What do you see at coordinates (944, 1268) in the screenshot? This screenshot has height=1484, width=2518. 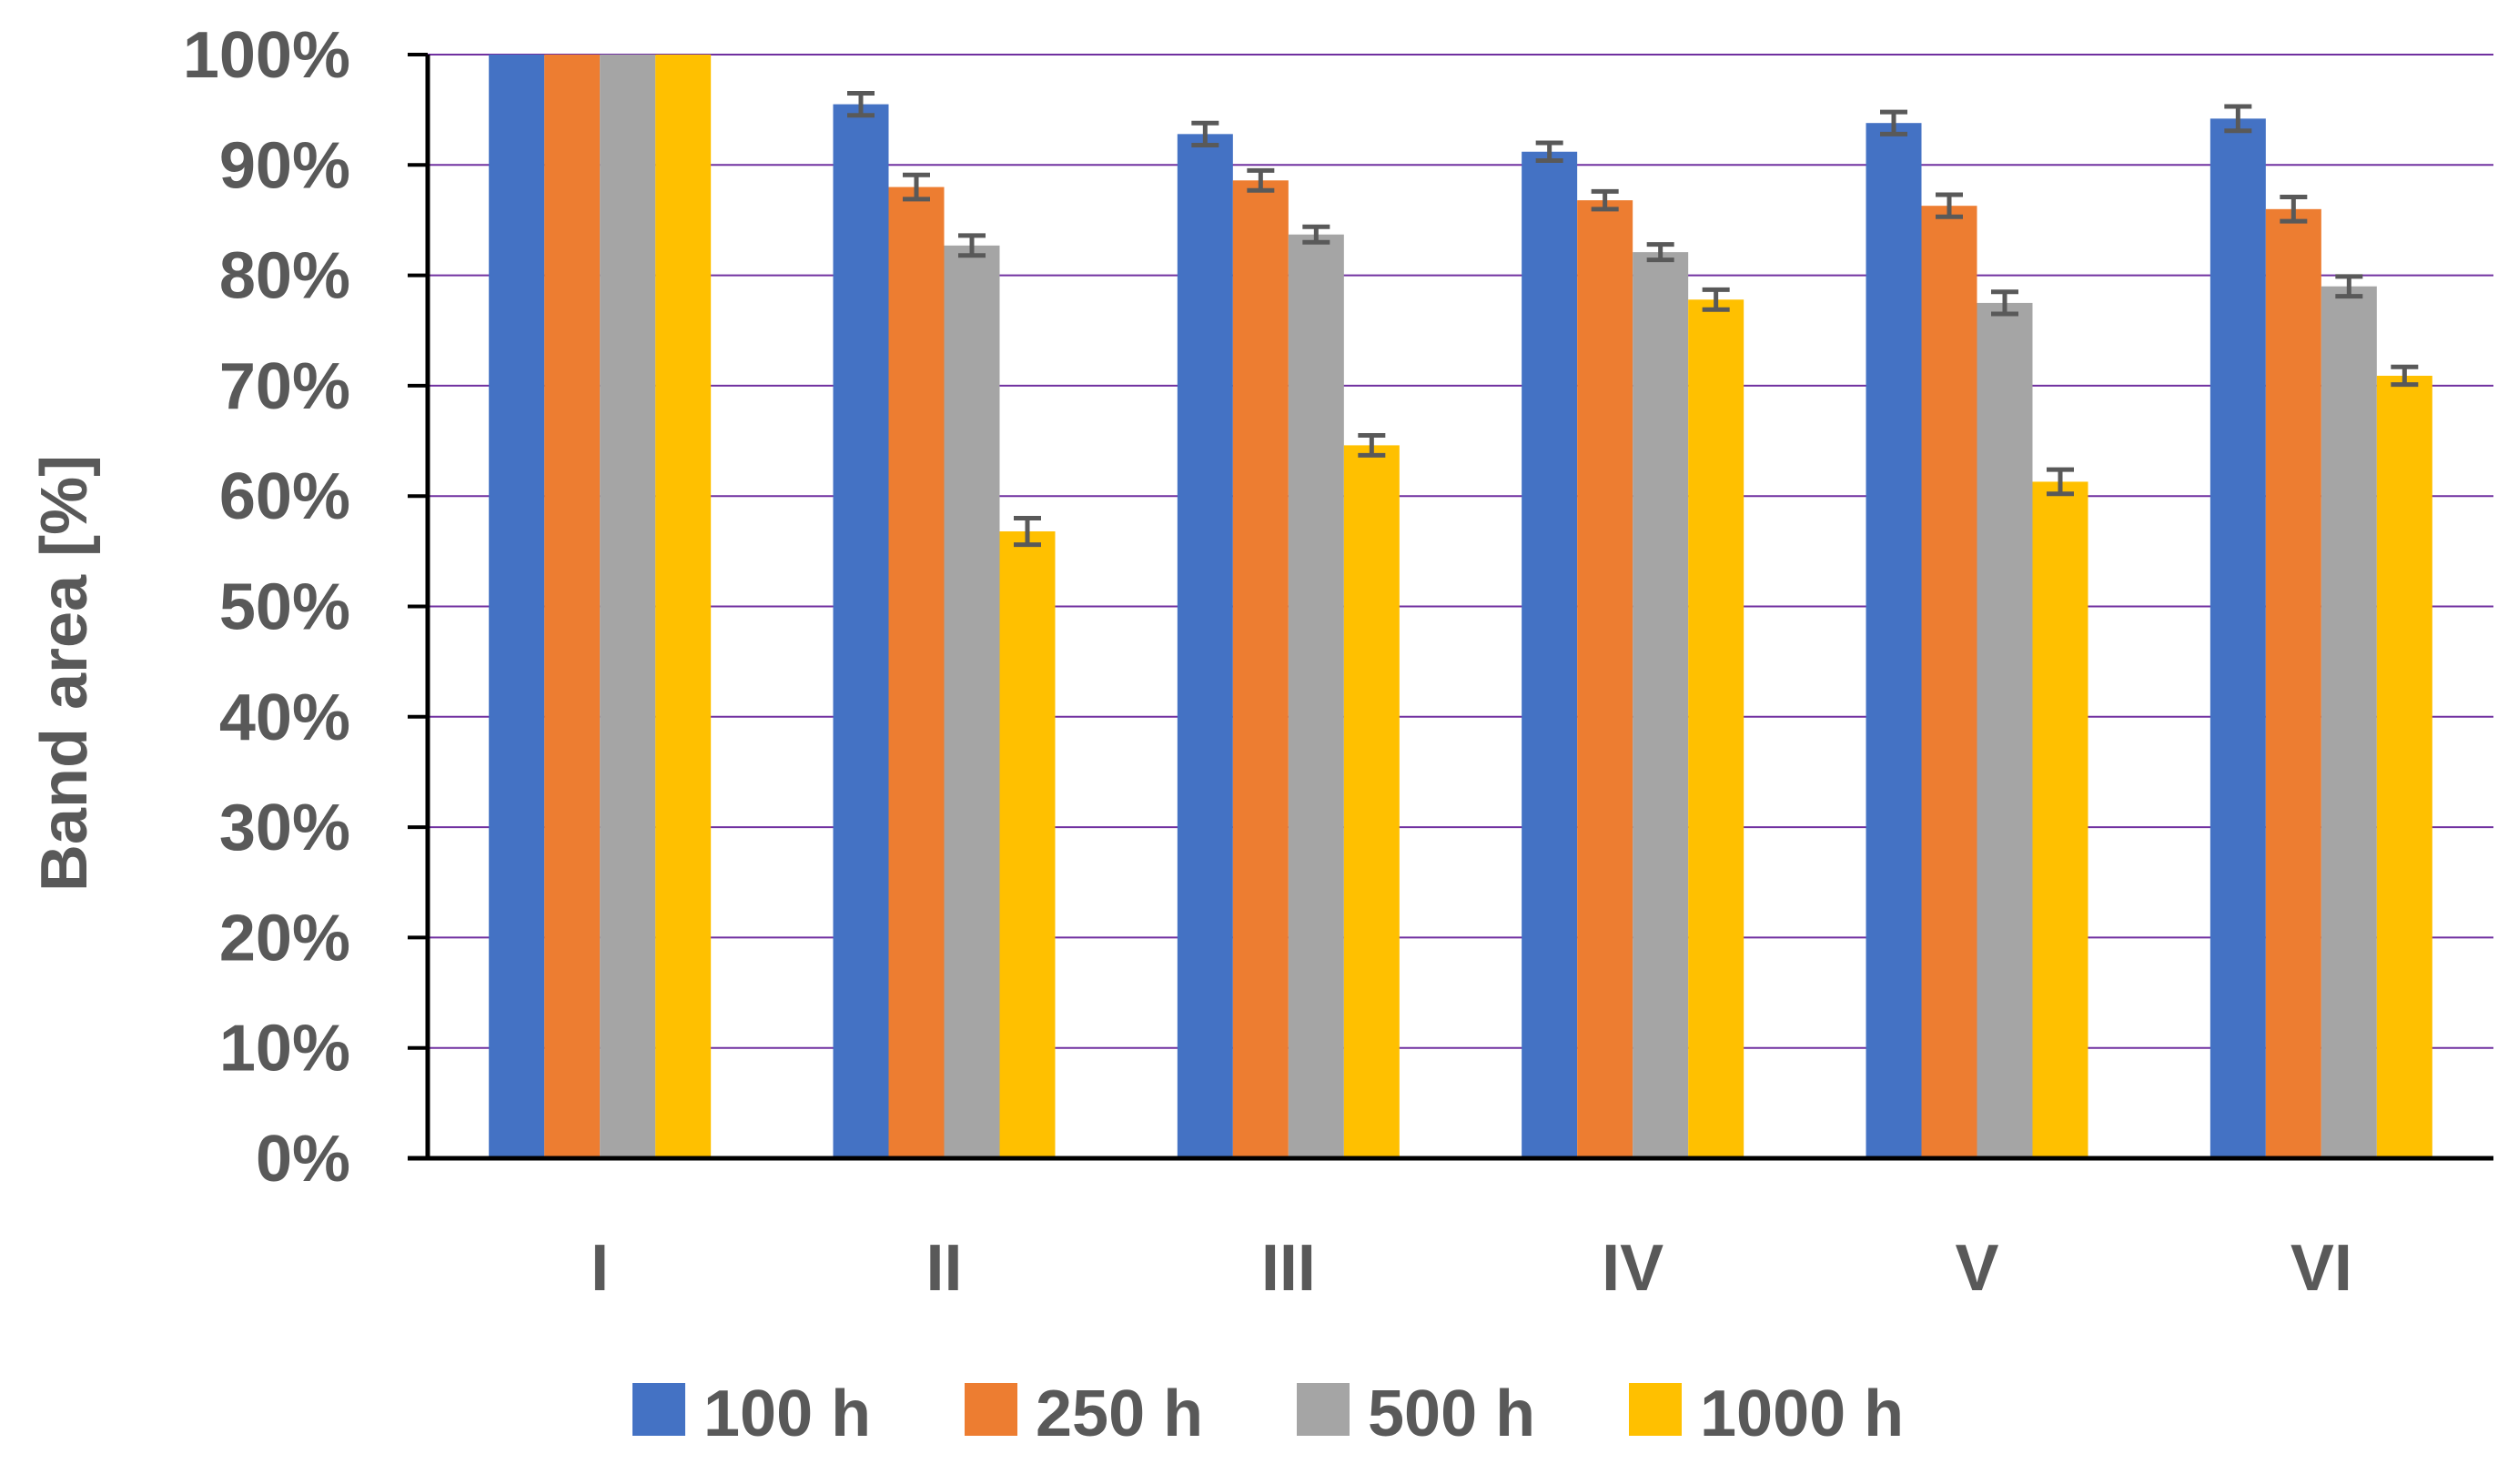 I see `x-category-label: II` at bounding box center [944, 1268].